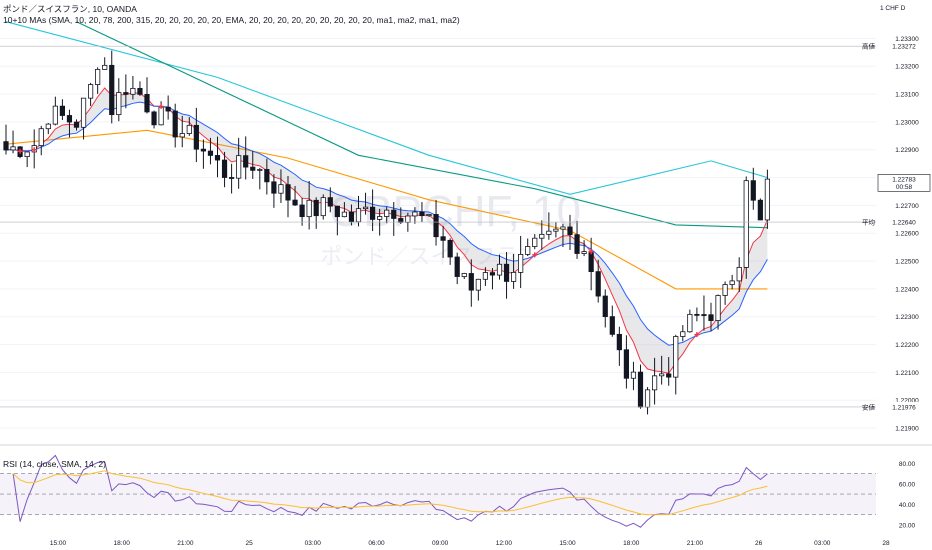  What do you see at coordinates (869, 222) in the screenshot?
I see `avg-label-tag: 平均` at bounding box center [869, 222].